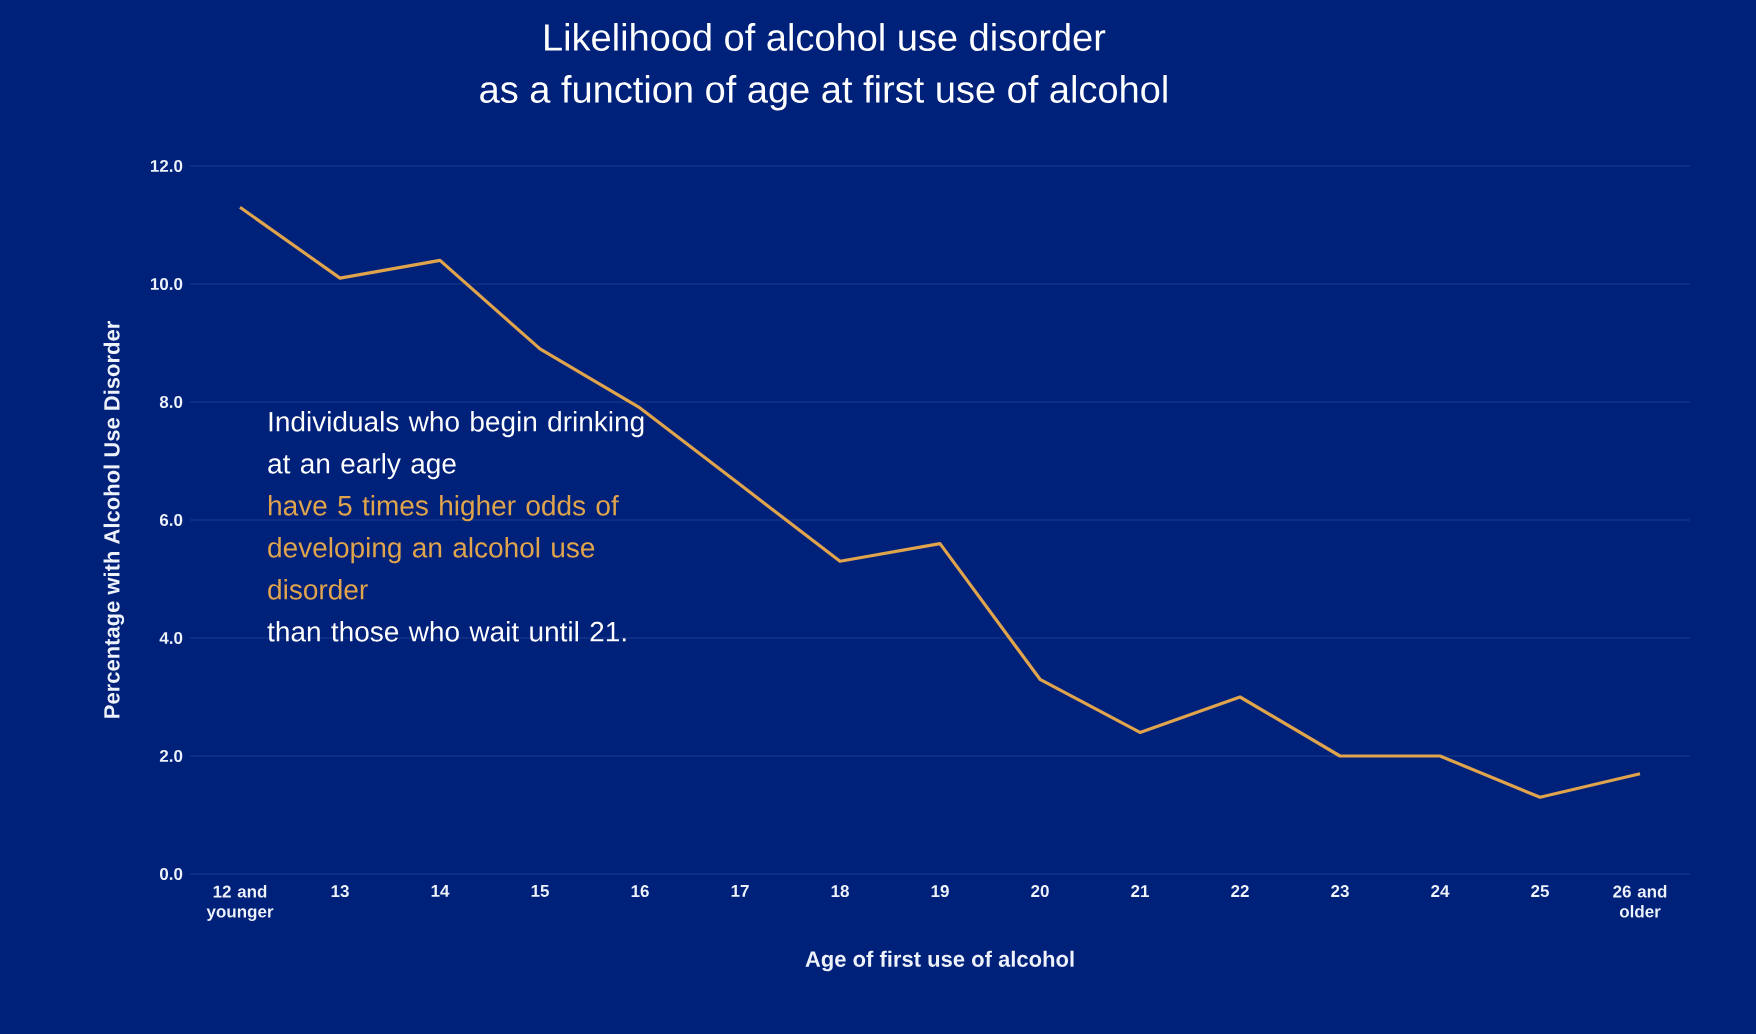 This screenshot has height=1034, width=1756. I want to click on x-tick-label: 24, so click(1440, 891).